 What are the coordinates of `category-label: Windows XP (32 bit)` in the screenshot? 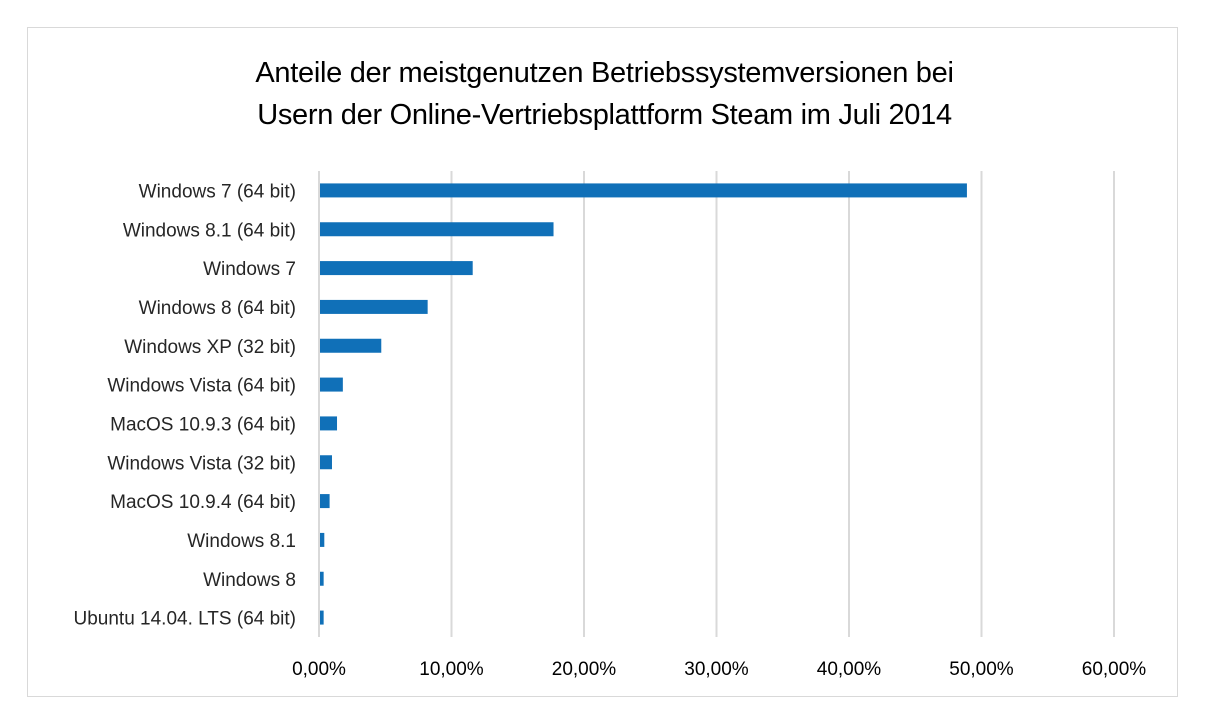 It's located at (210, 347).